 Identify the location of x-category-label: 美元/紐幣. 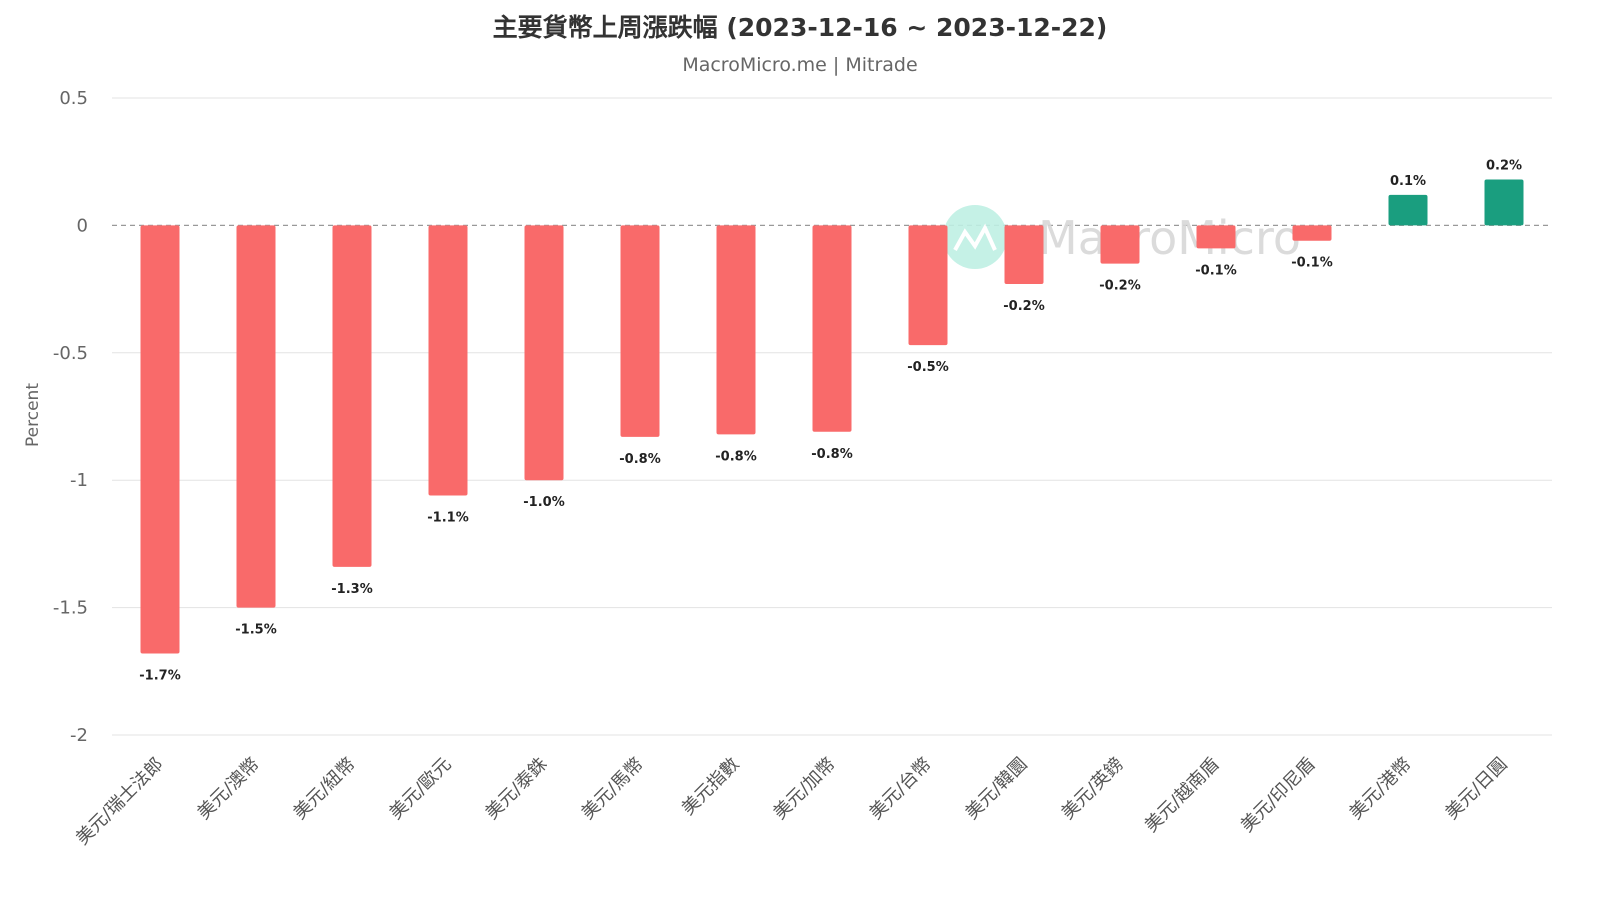
(324, 789).